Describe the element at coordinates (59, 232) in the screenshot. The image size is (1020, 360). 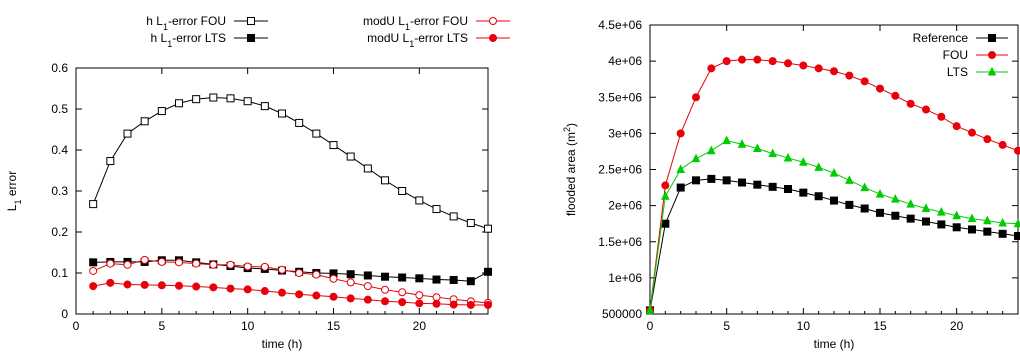
I see `y-tick-label: 0.2` at that location.